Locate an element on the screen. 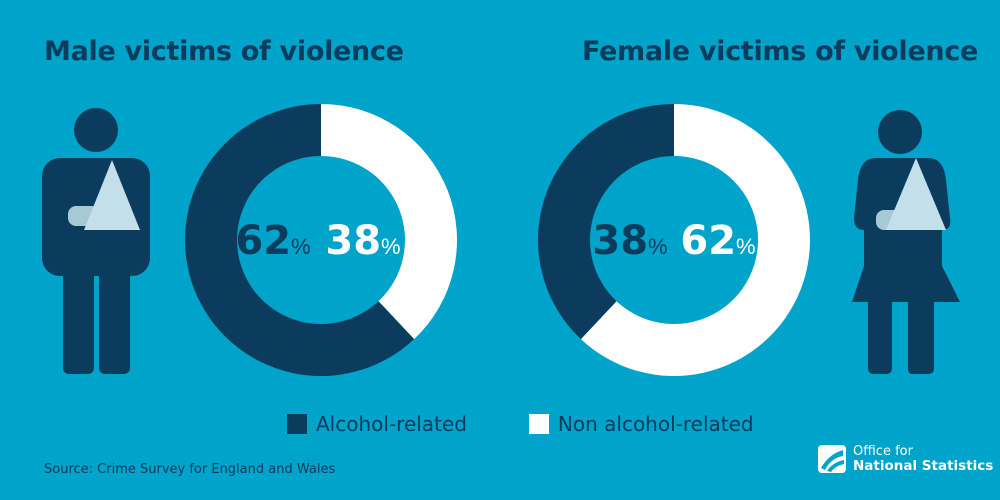 Image resolution: width=1000 pixels, height=500 pixels. female-value-label-non-alcohol: 62% is located at coordinates (717, 241).